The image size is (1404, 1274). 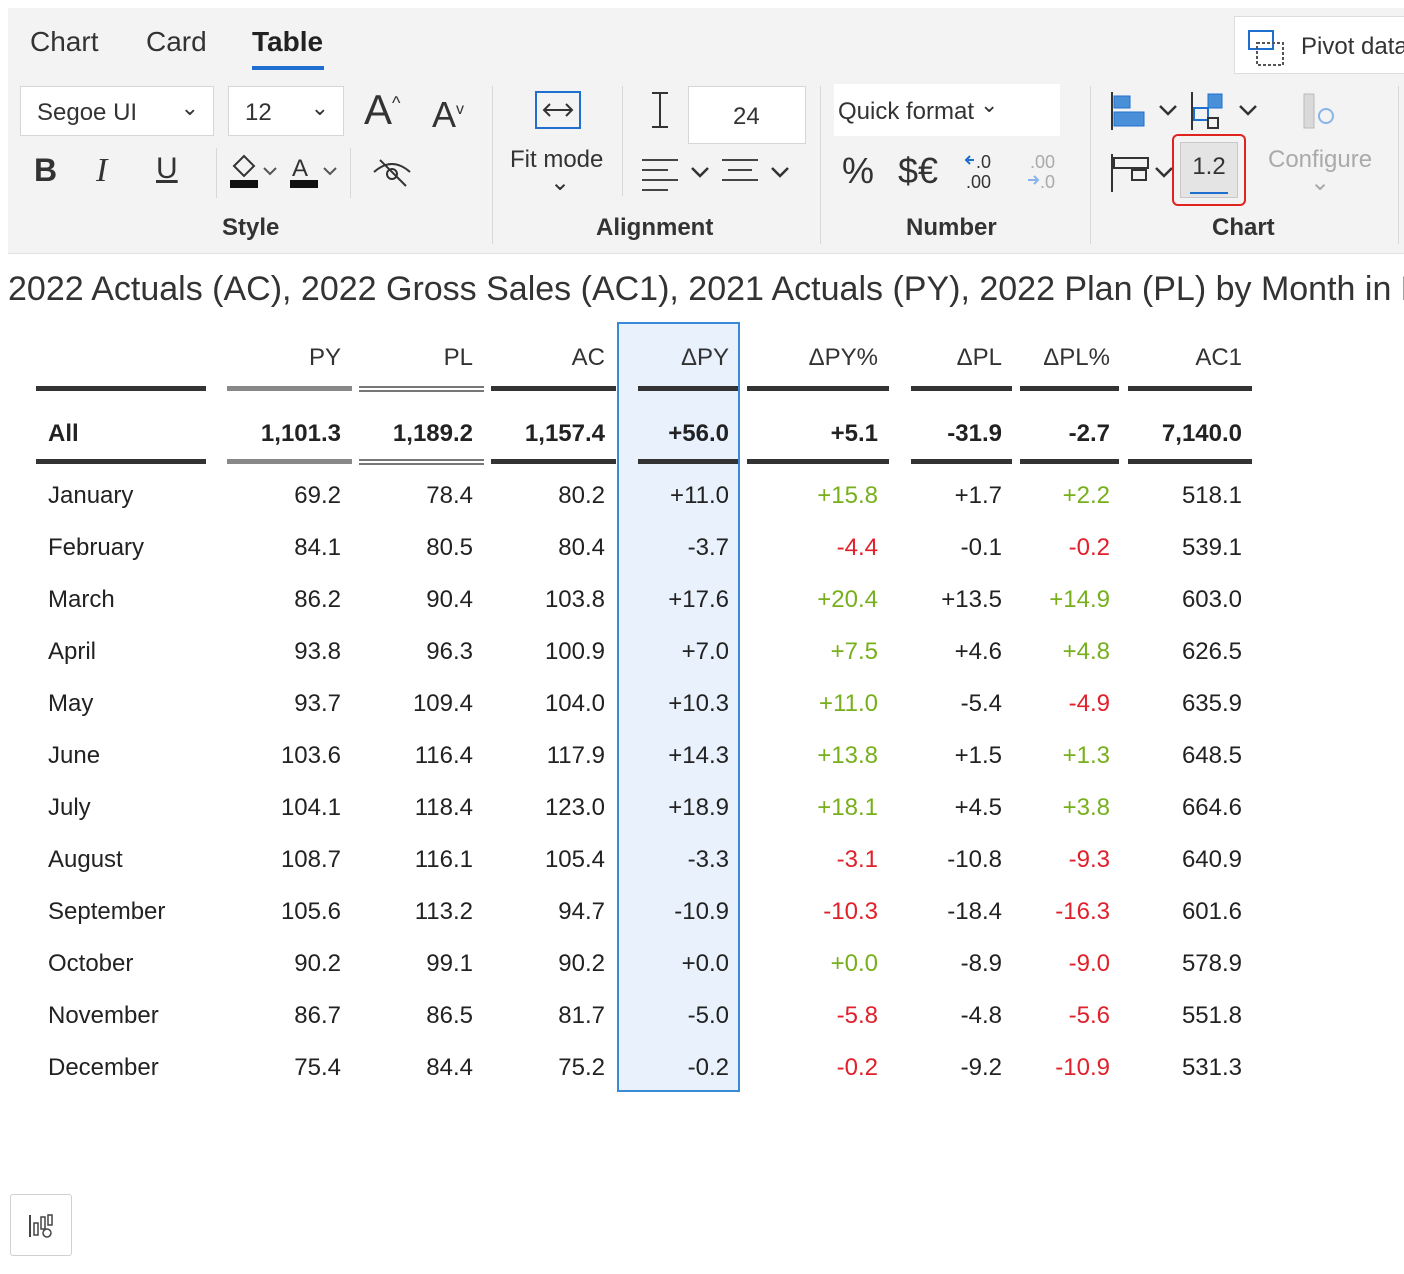 I want to click on total-cell: 1,189.2, so click(x=432, y=433).